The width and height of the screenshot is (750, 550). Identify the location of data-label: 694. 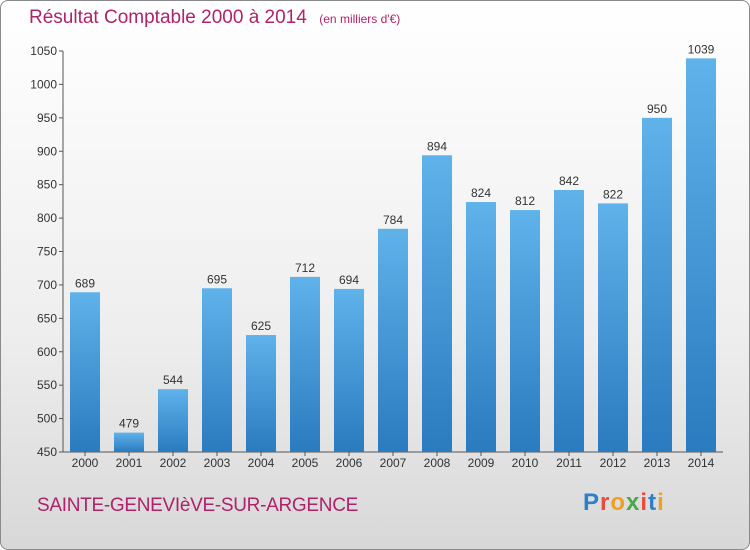
(349, 280).